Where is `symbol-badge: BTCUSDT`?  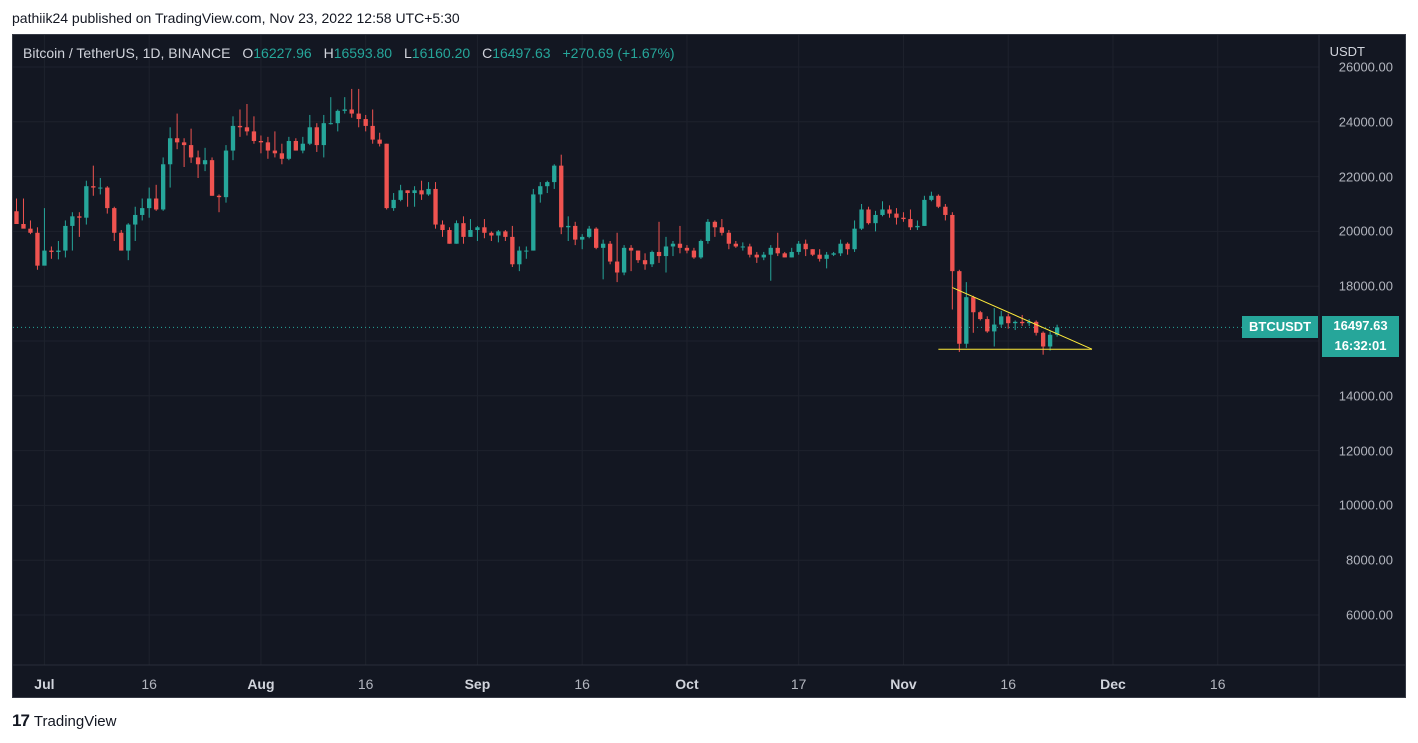 symbol-badge: BTCUSDT is located at coordinates (1280, 327).